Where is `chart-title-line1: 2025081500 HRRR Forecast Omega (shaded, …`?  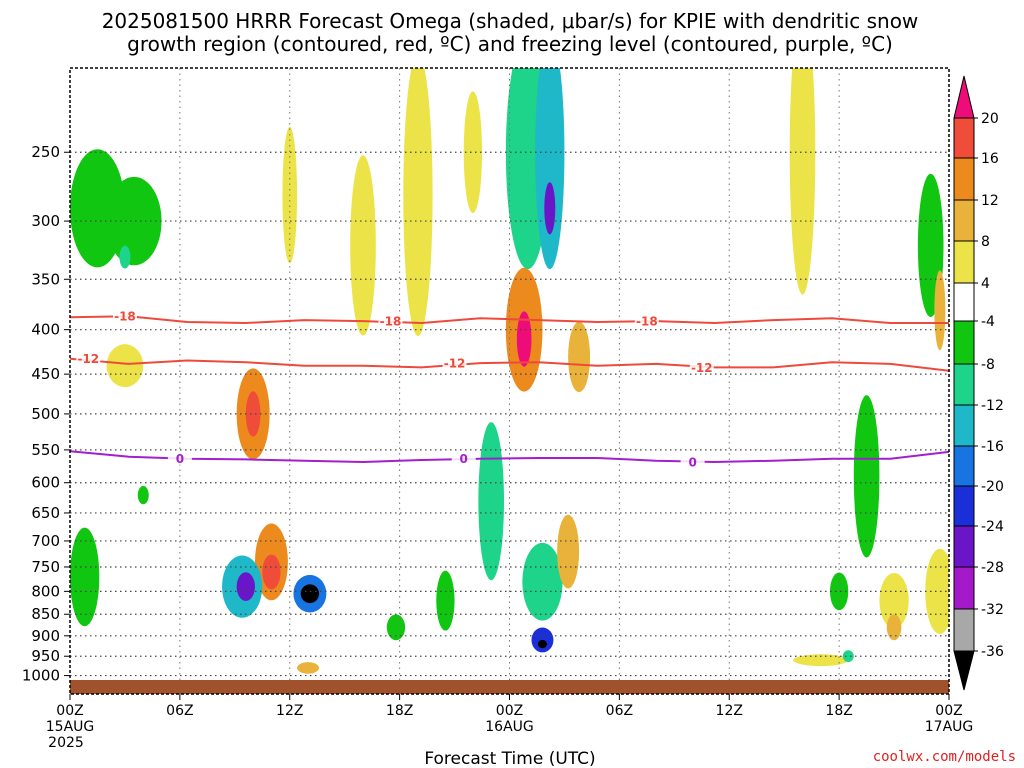 chart-title-line1: 2025081500 HRRR Forecast Omega (shaded, … is located at coordinates (510, 21).